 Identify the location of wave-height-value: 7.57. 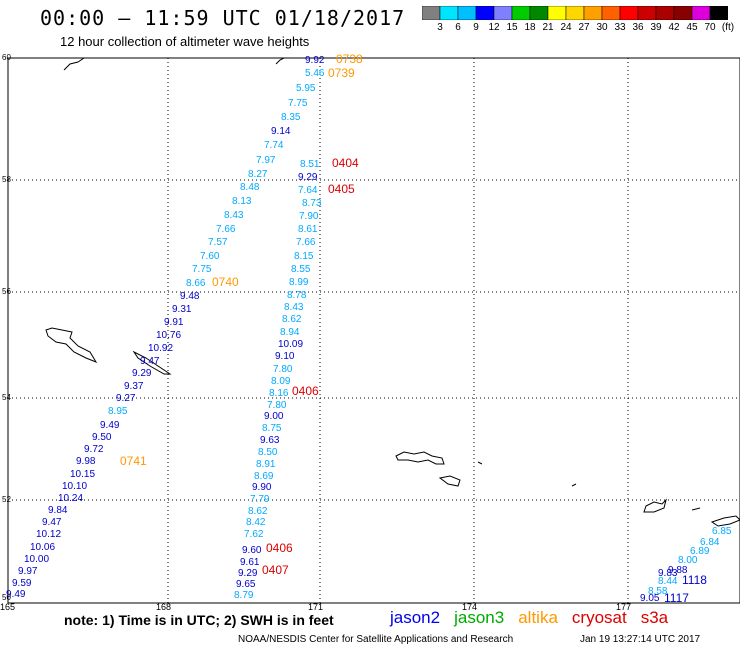
(218, 242).